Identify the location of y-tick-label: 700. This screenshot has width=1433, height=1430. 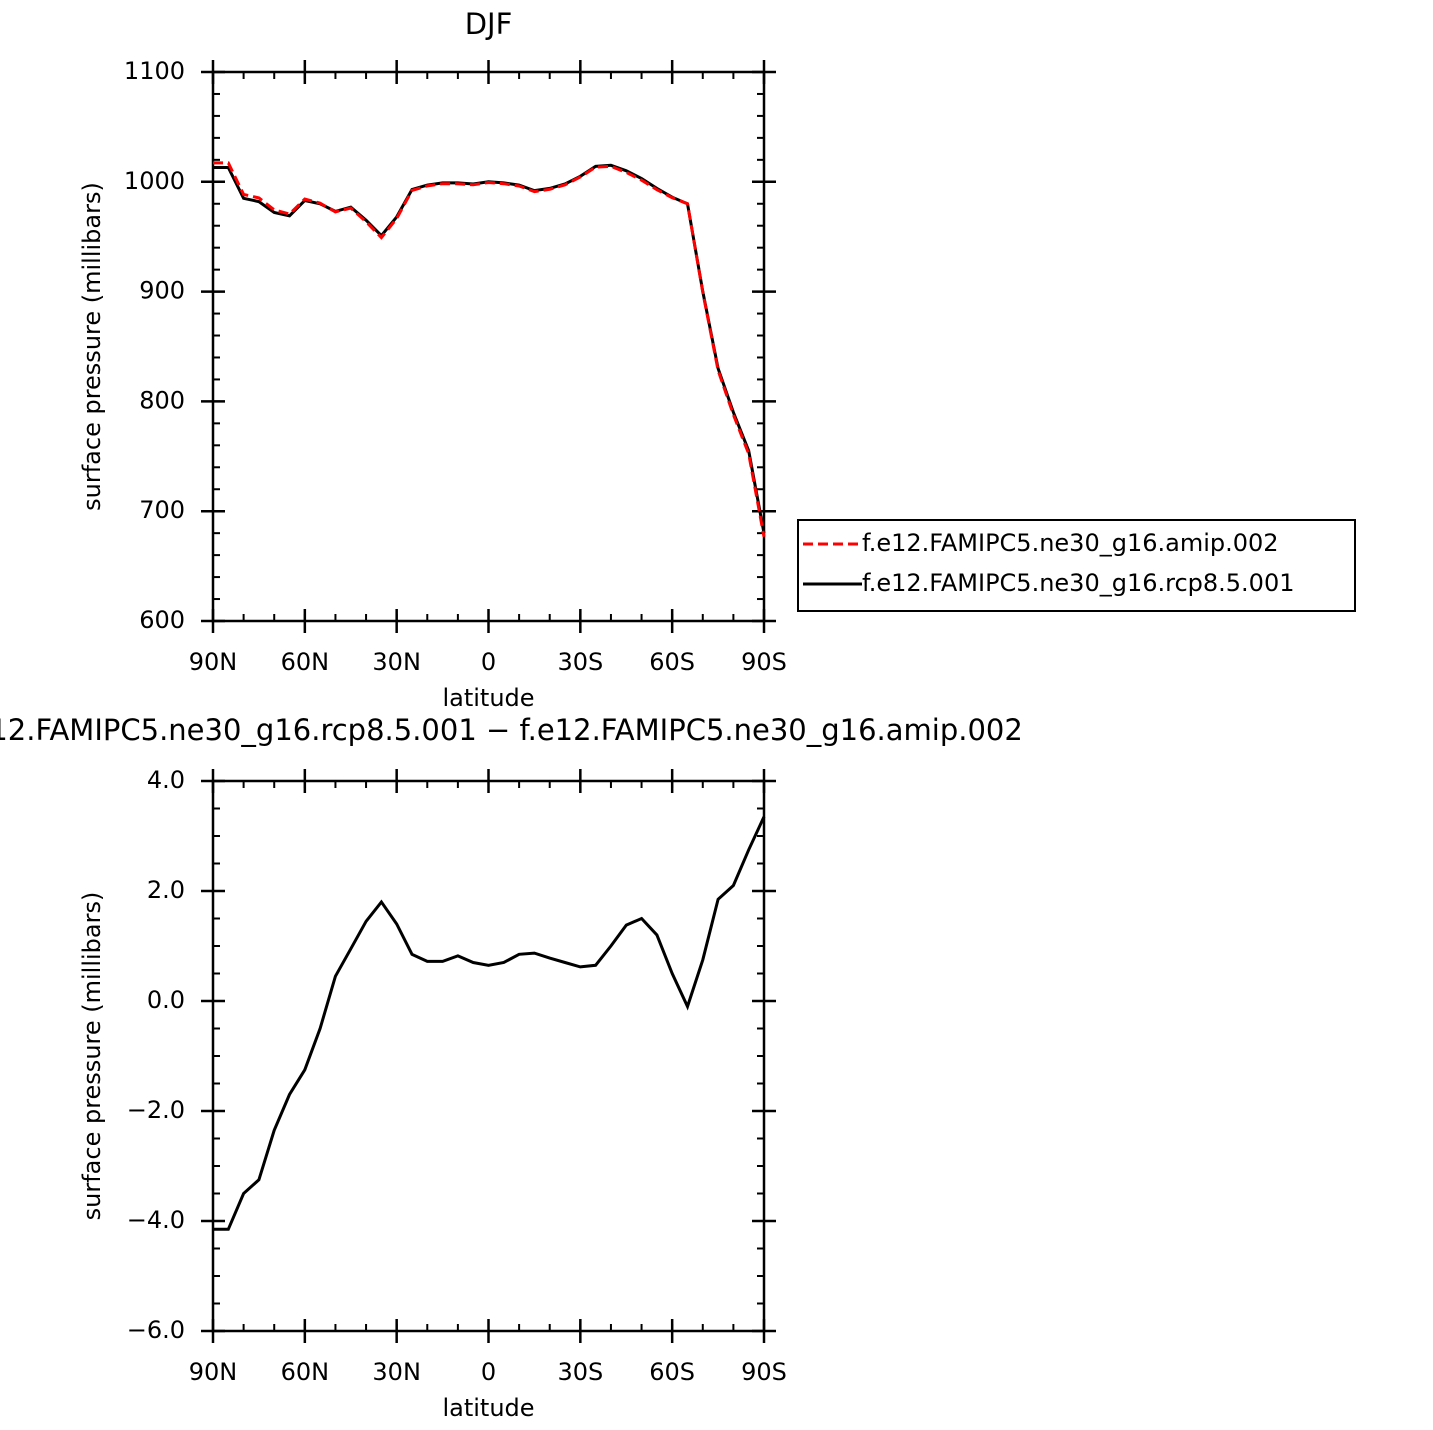
(162, 510).